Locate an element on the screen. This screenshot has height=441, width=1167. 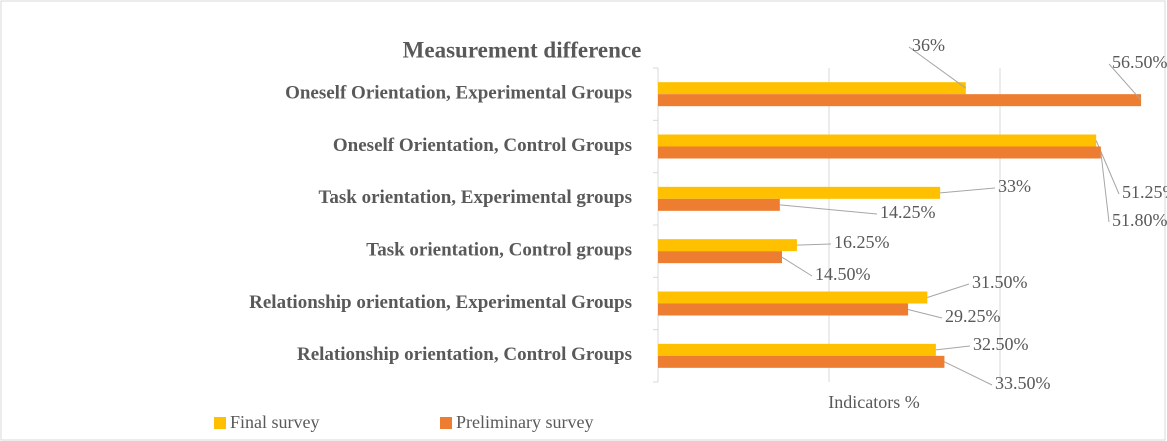
category-label: Task orientation, Experimental groups is located at coordinates (475, 197).